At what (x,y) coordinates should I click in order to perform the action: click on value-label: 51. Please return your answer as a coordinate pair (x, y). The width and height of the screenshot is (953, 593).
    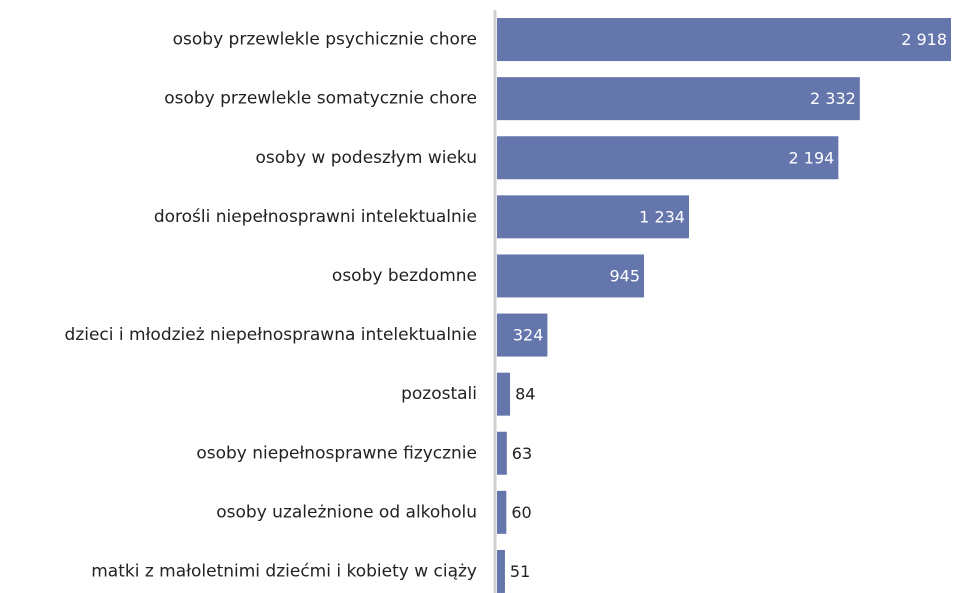
    Looking at the image, I should click on (520, 571).